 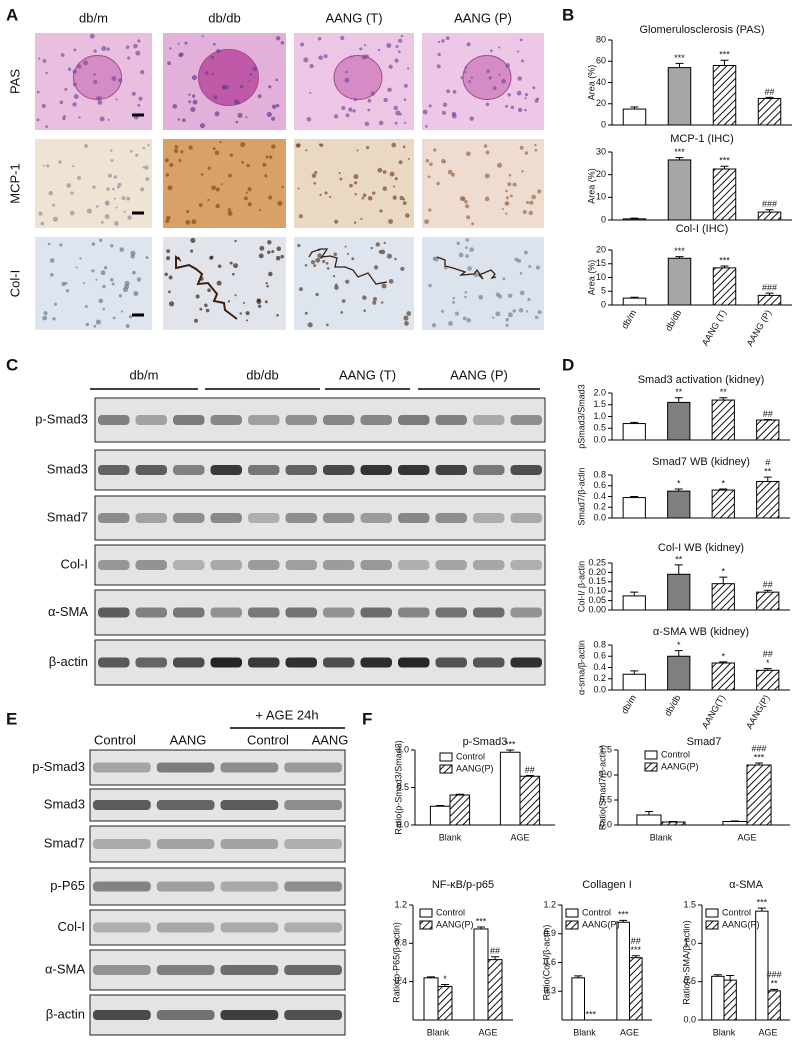 What do you see at coordinates (58, 766) in the screenshot?
I see `blot-label: p-Smad3` at bounding box center [58, 766].